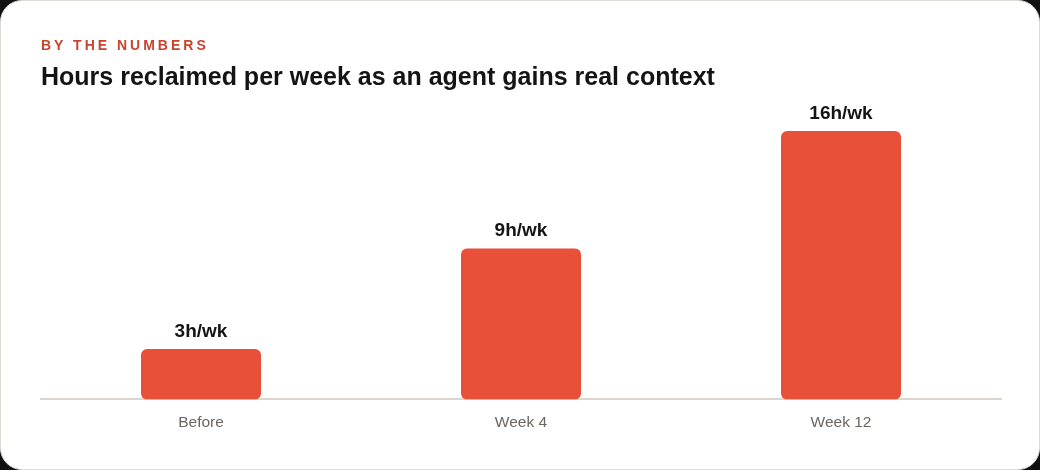 This screenshot has height=470, width=1040. I want to click on x-tick-label: Week 12, so click(841, 421).